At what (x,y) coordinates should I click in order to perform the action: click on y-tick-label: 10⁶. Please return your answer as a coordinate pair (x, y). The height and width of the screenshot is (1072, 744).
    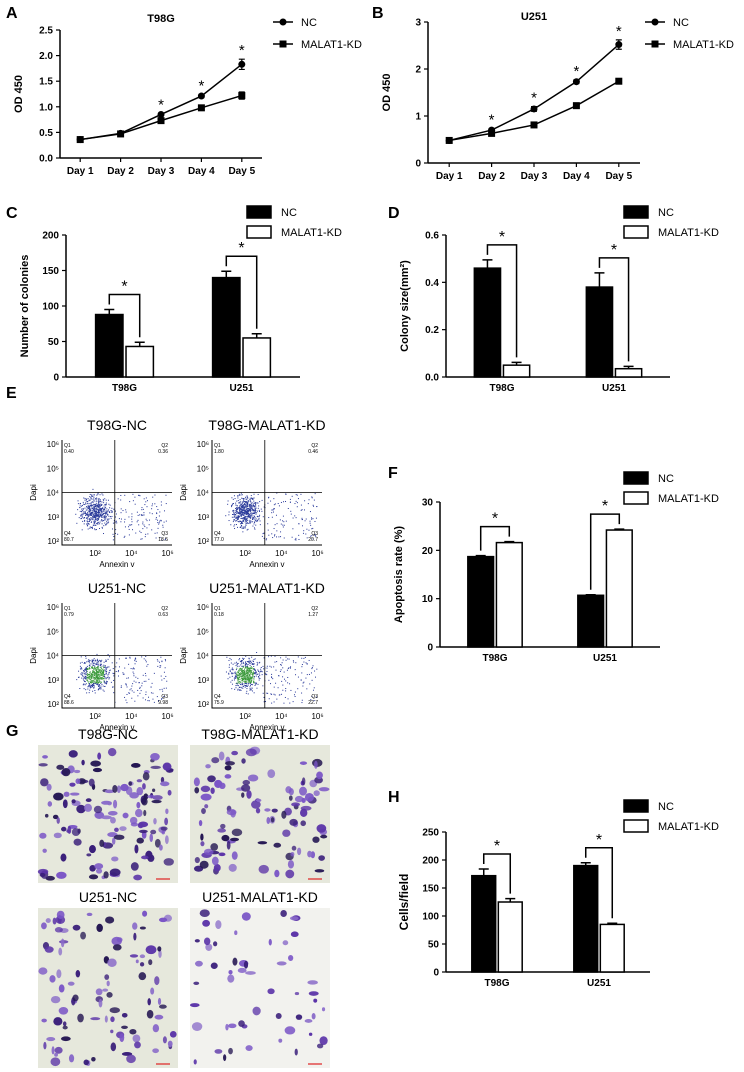
    Looking at the image, I should click on (203, 607).